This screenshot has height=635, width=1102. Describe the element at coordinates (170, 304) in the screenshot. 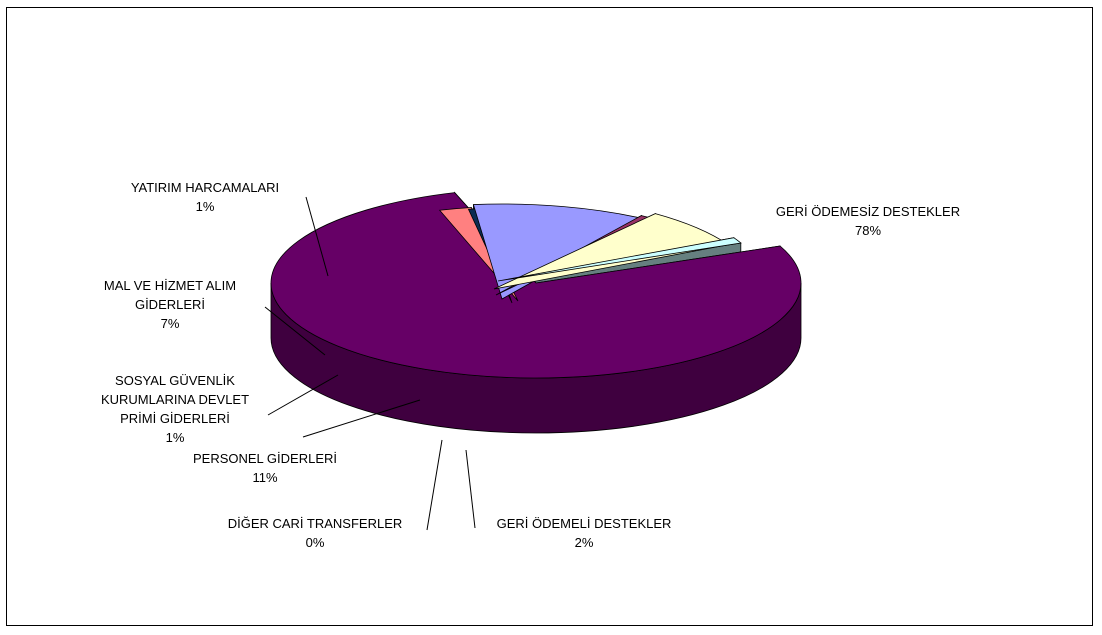

I see `mal-ve-hizmet-label: MAL VE HİZMET ALIM GİDERLERİ 7%` at that location.